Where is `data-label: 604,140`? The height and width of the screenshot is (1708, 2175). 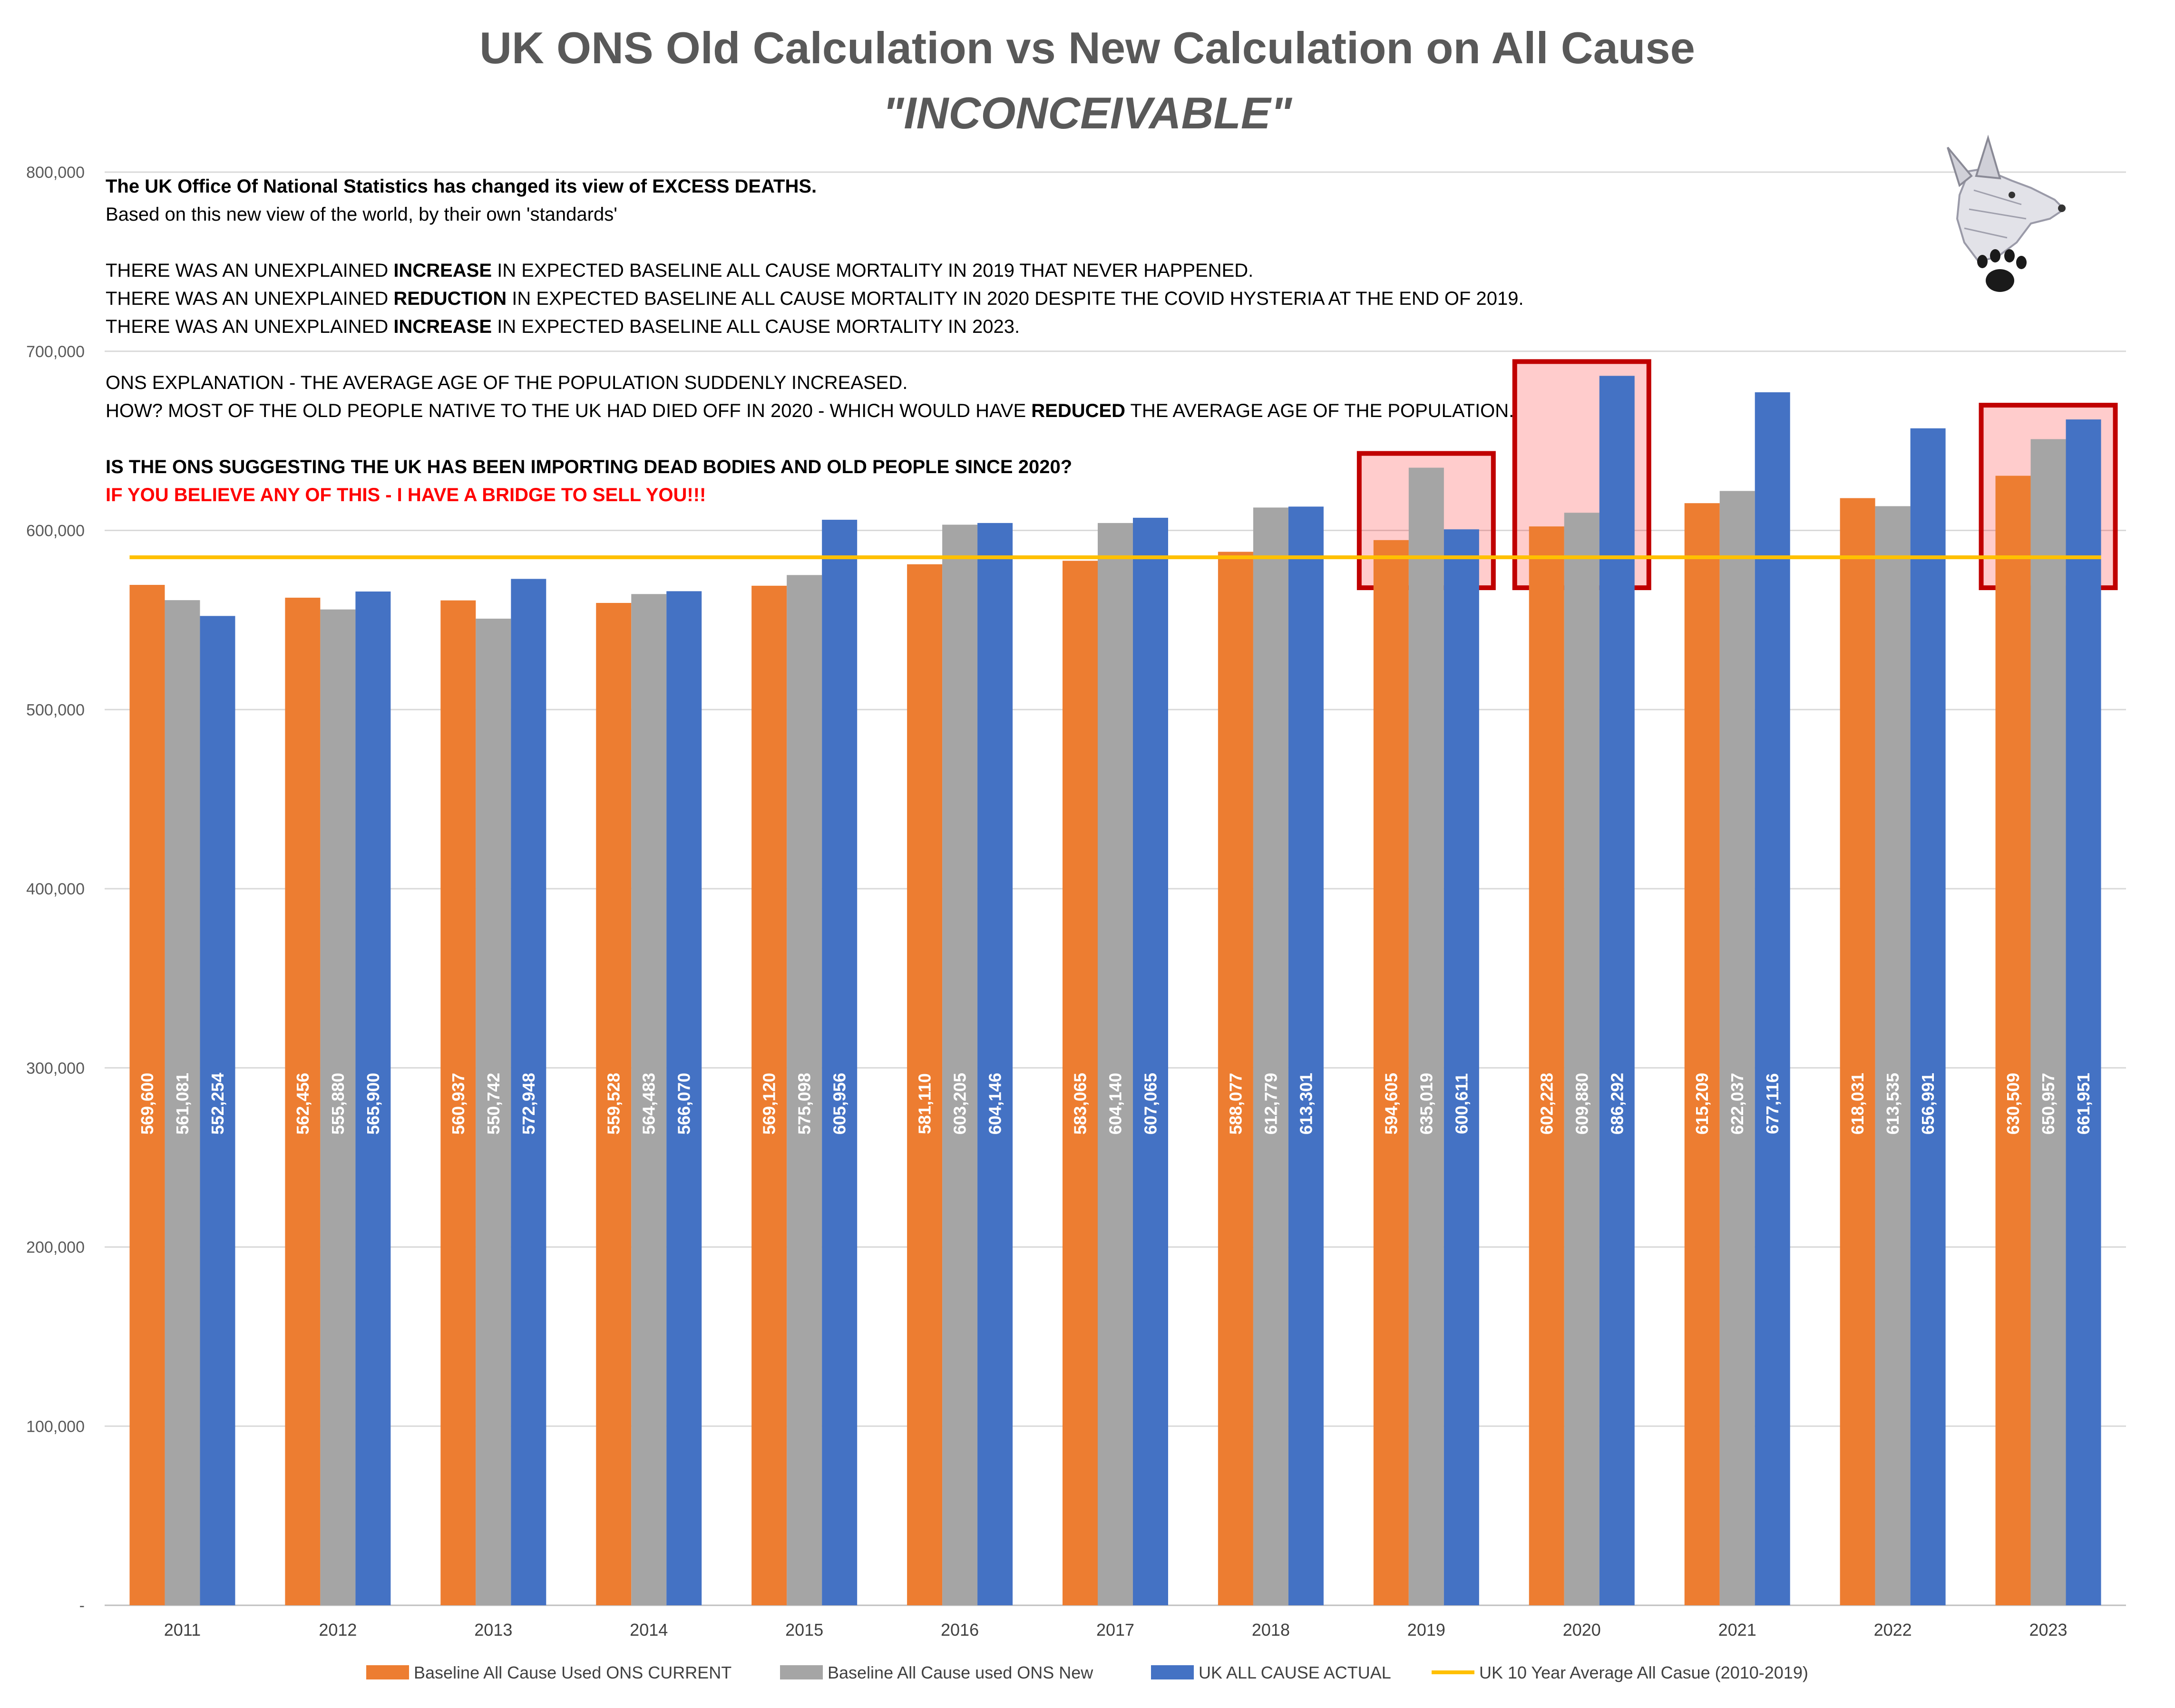
data-label: 604,140 is located at coordinates (1115, 1104).